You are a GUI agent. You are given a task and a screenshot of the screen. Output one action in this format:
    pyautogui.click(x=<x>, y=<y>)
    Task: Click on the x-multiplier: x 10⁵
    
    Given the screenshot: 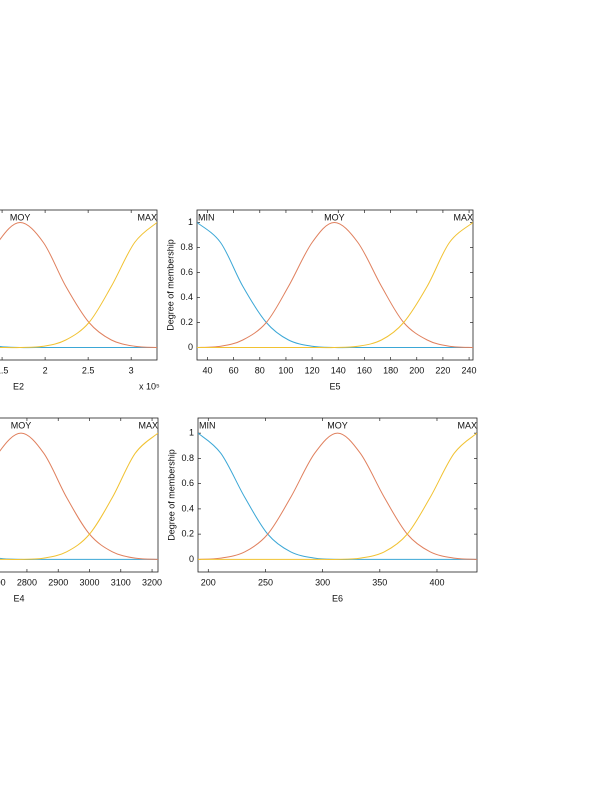 What is the action you would take?
    pyautogui.click(x=149, y=386)
    